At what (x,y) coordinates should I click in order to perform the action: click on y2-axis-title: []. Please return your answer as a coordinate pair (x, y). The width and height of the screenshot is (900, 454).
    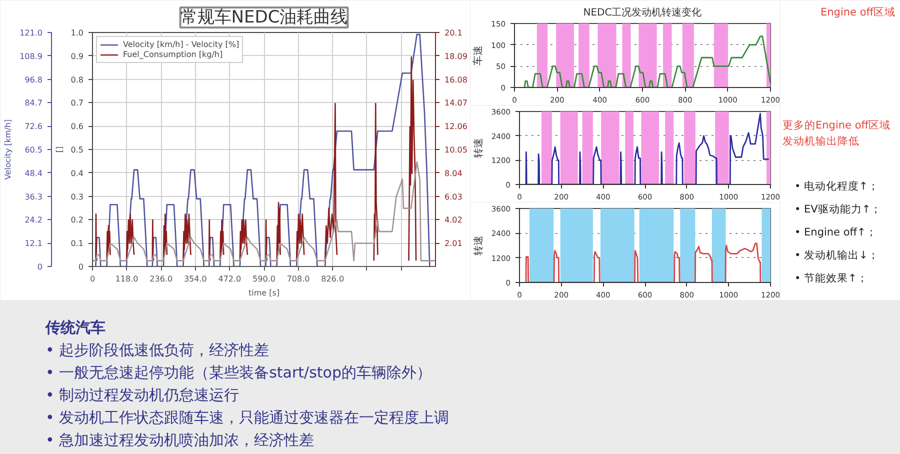
    Looking at the image, I should click on (59, 149).